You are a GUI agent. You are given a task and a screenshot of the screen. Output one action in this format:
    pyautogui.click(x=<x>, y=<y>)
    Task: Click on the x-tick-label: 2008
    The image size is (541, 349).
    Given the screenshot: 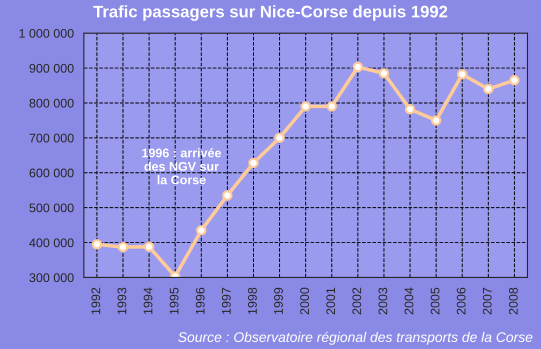 What is the action you would take?
    pyautogui.click(x=513, y=301)
    